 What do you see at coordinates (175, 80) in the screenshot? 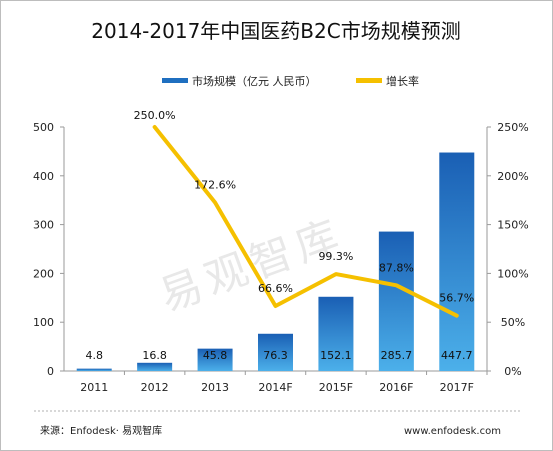
I see `legend-bar-swatch` at bounding box center [175, 80].